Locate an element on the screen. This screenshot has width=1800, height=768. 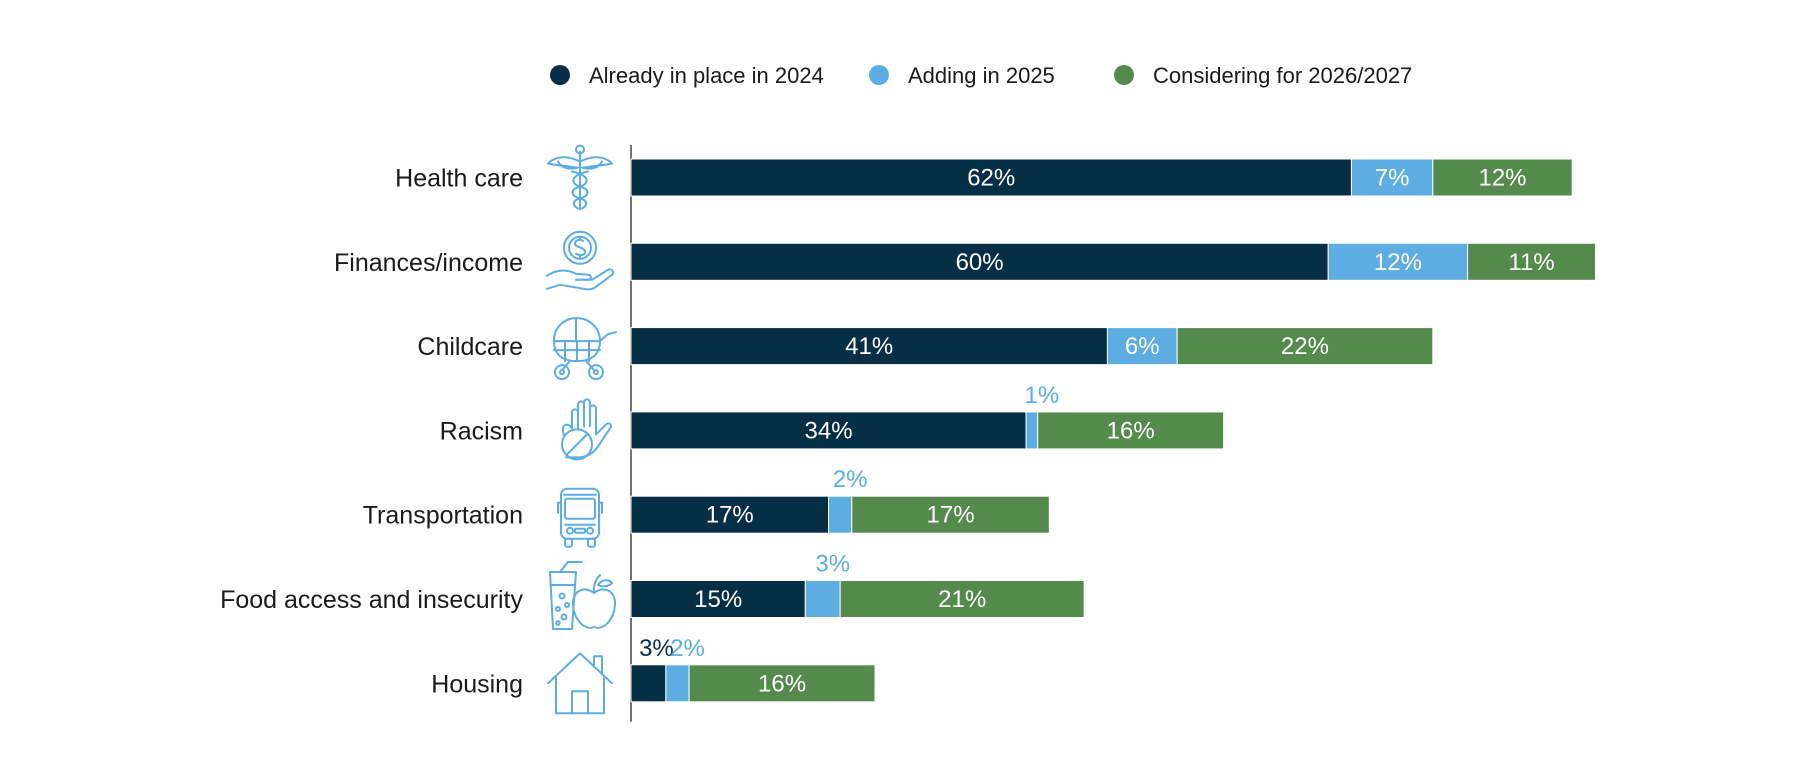
legend-label: Already in place in 2024 is located at coordinates (706, 75).